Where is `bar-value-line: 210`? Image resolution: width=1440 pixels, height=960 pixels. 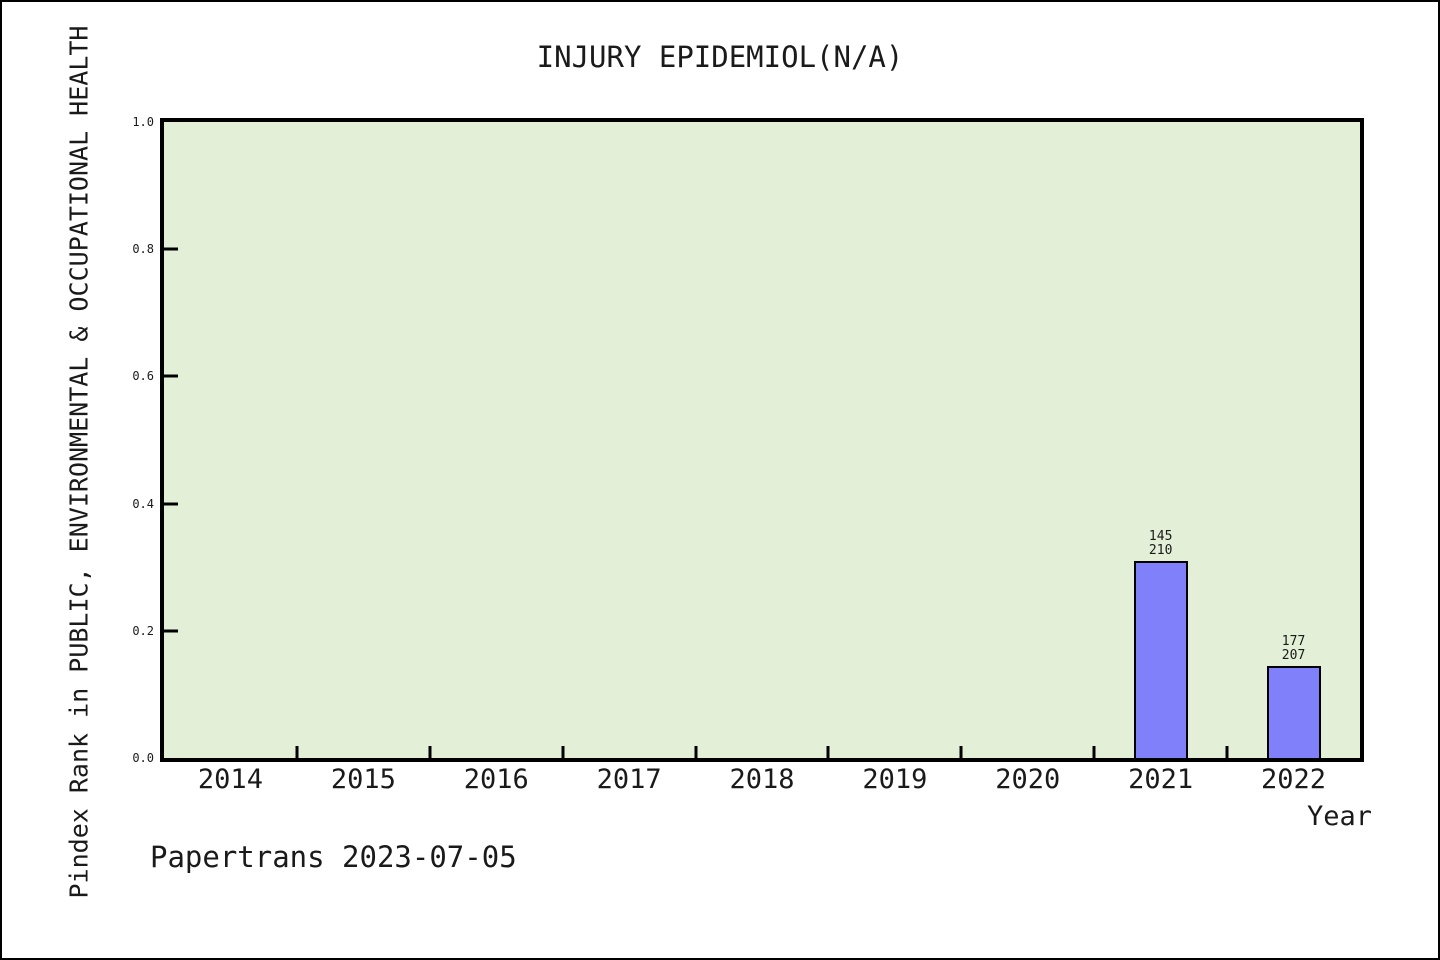
bar-value-line: 210 is located at coordinates (1160, 551).